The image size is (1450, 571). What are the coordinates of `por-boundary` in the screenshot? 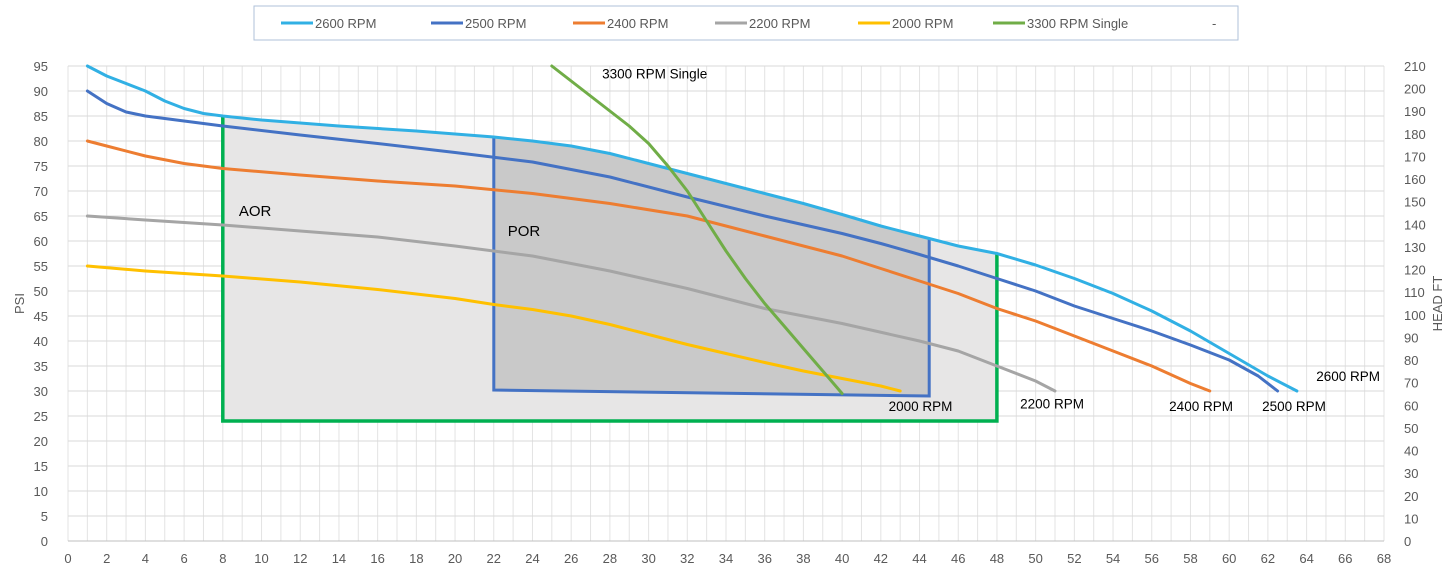 It's located at (711, 267).